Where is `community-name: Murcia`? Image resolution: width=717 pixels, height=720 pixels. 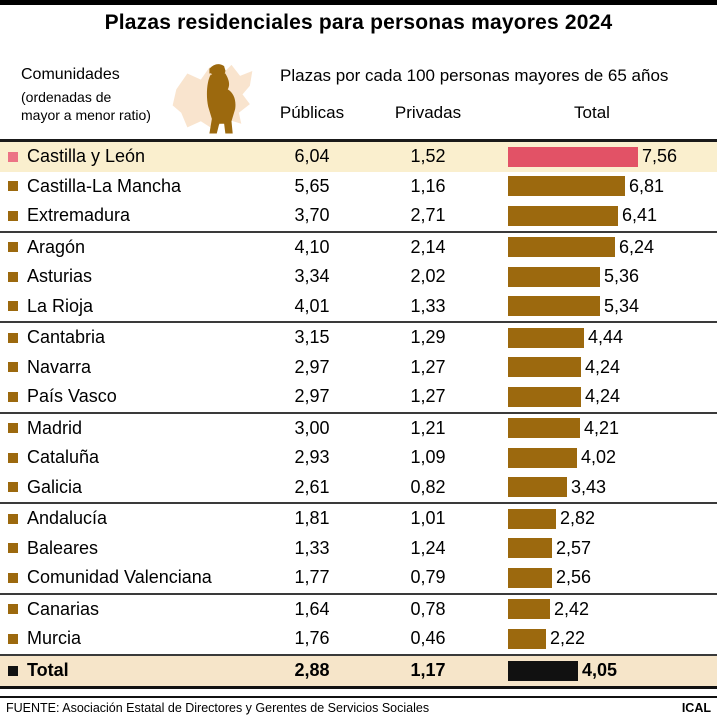 community-name: Murcia is located at coordinates (54, 638).